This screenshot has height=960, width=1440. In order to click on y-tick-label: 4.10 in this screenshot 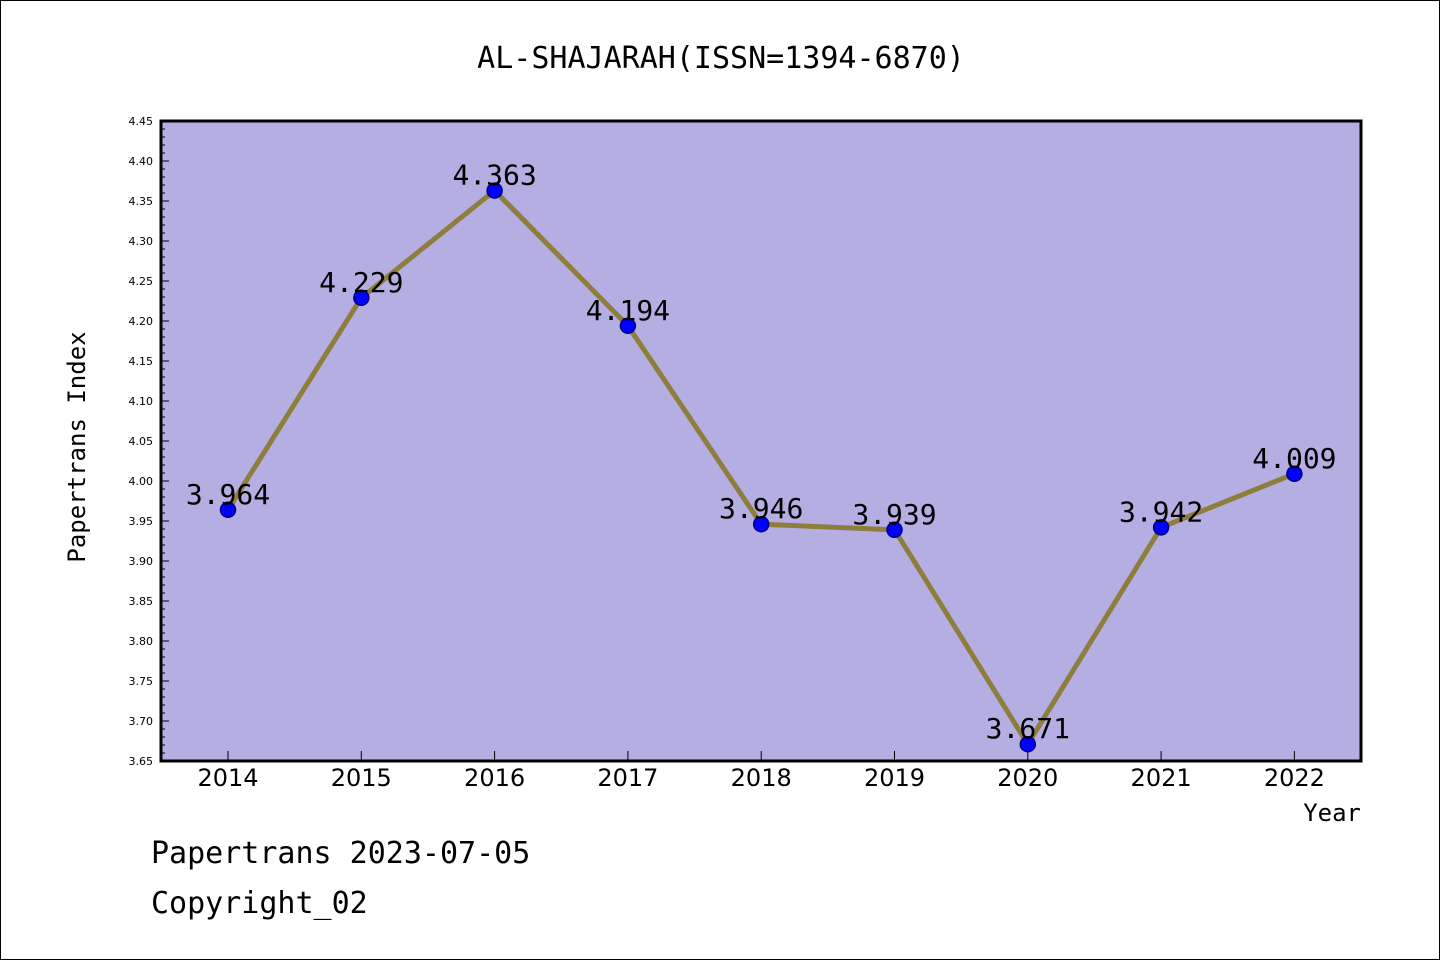, I will do `click(141, 401)`.